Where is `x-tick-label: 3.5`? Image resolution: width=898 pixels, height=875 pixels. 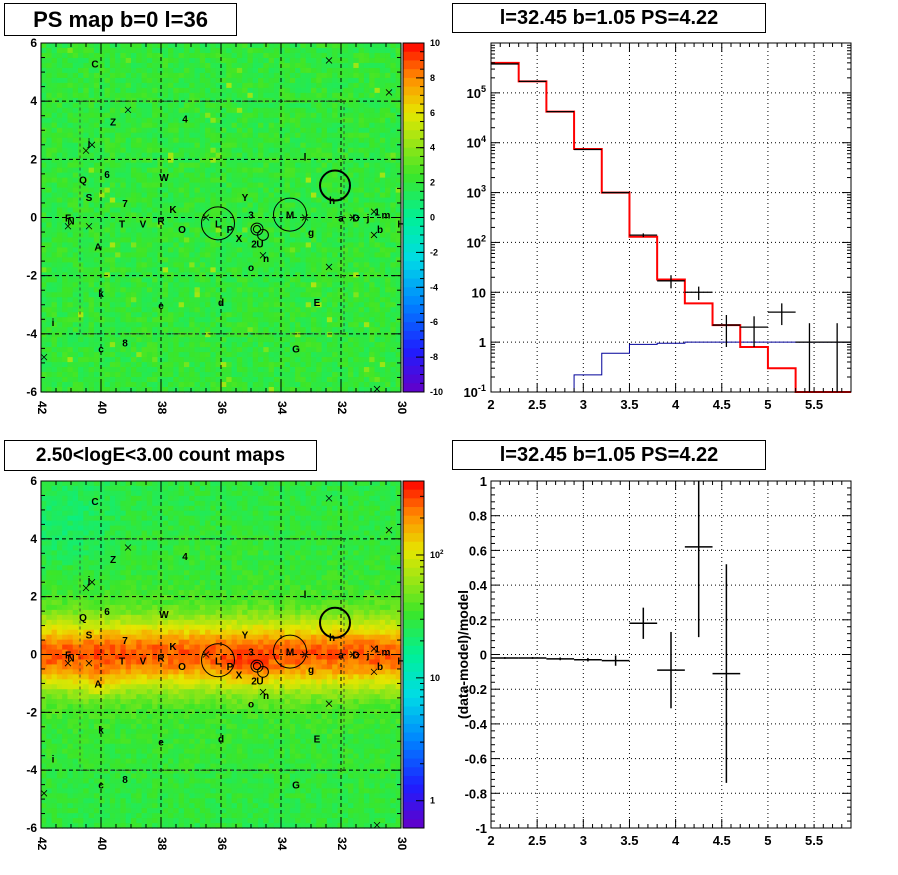
x-tick-label: 3.5 is located at coordinates (629, 840).